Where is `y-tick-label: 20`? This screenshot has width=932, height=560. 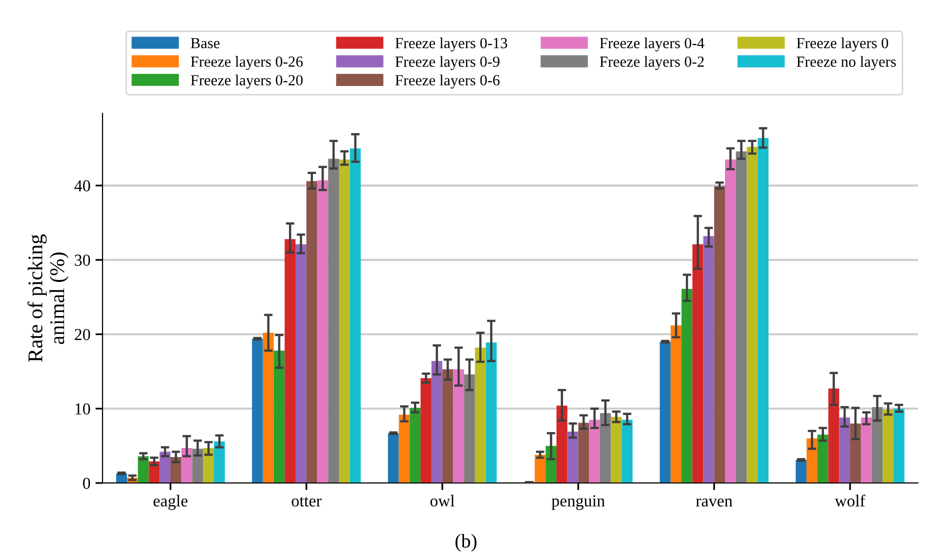 y-tick-label: 20 is located at coordinates (82, 334).